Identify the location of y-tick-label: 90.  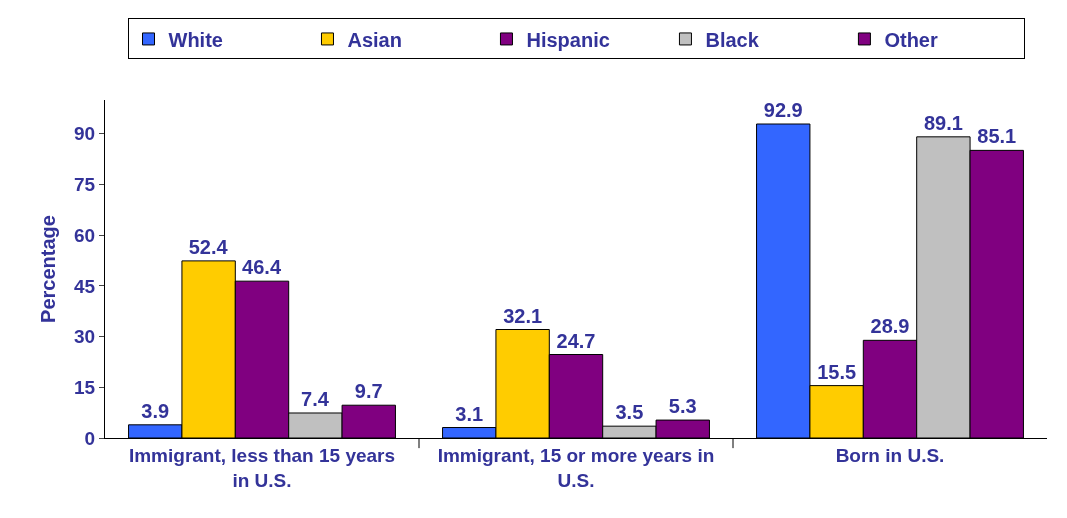
(85, 134).